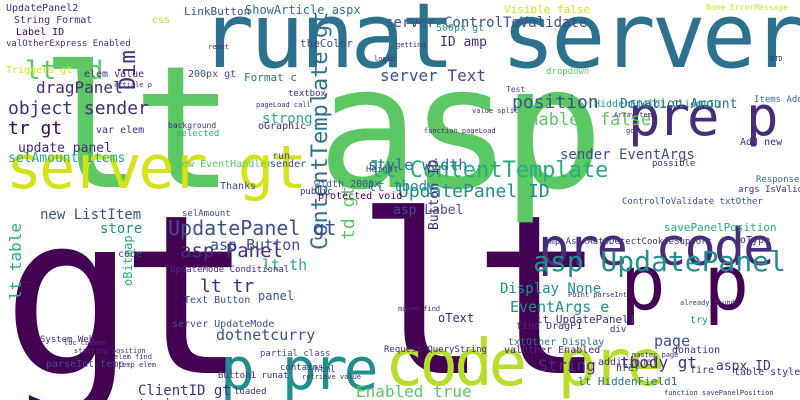  What do you see at coordinates (679, 104) in the screenshot?
I see `word: Donation Amount` at bounding box center [679, 104].